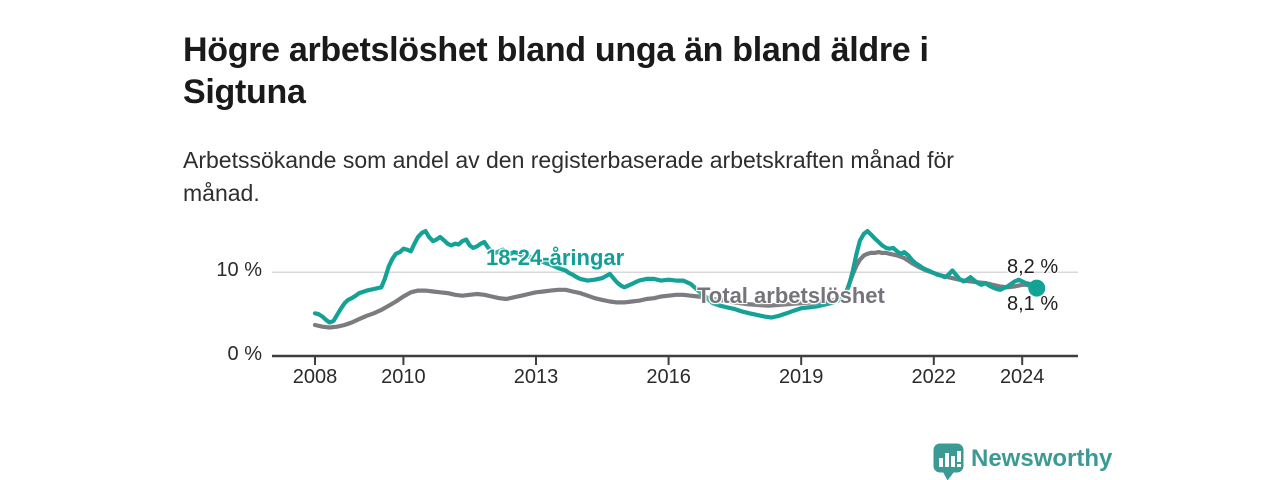 This screenshot has height=480, width=1280. I want to click on end-value-label-total: 8,2 %, so click(1033, 267).